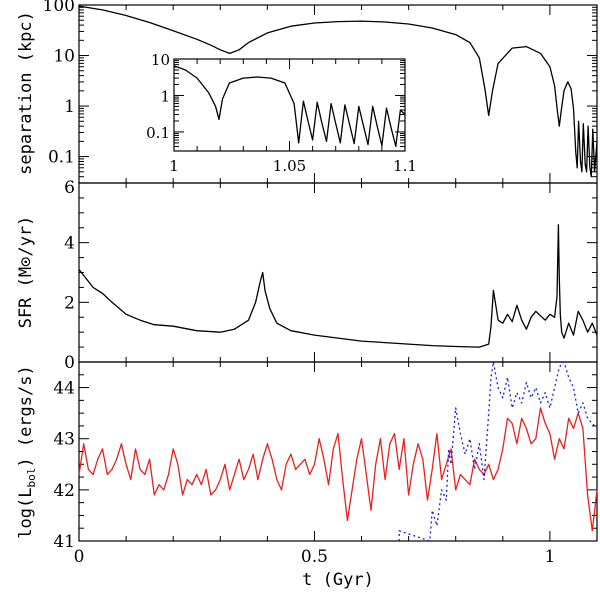 Image resolution: width=600 pixels, height=595 pixels. What do you see at coordinates (549, 557) in the screenshot?
I see `xtick-label: 1` at bounding box center [549, 557].